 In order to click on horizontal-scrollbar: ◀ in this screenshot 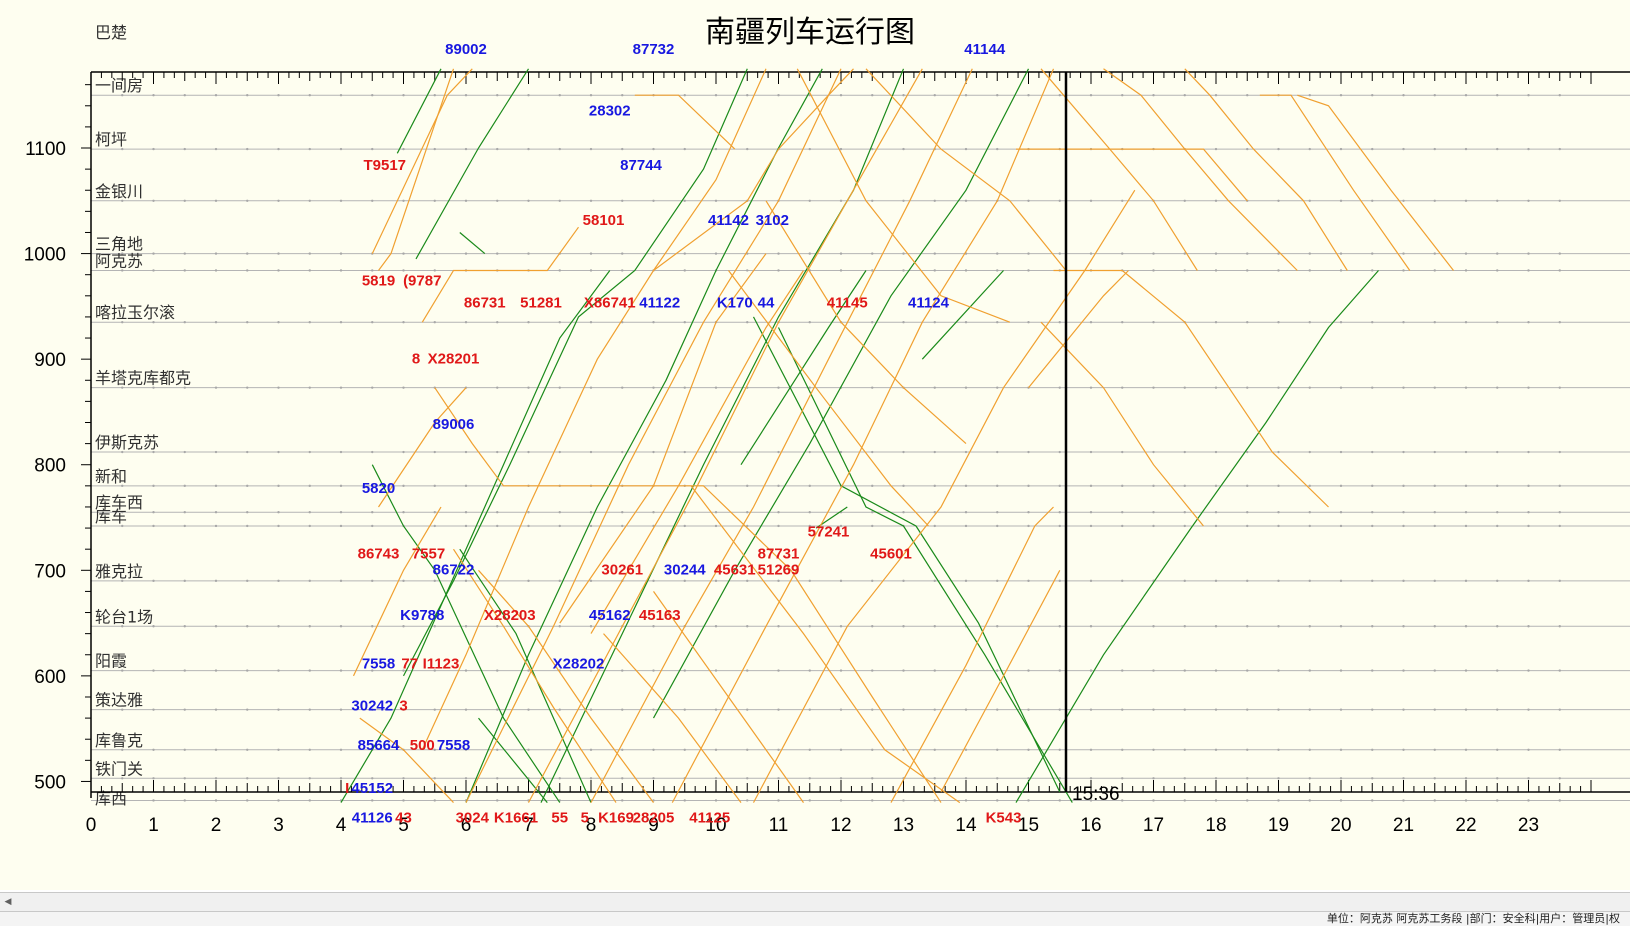, I will do `click(815, 902)`.